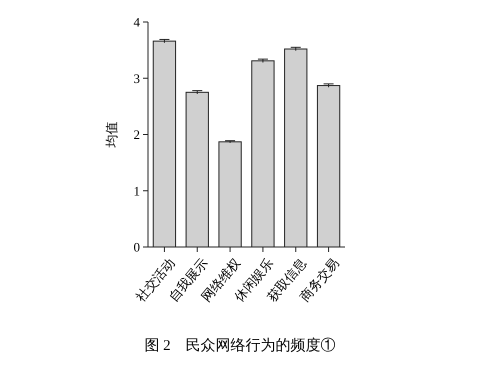 The height and width of the screenshot is (368, 480). I want to click on y-tick-label: 1, so click(137, 190).